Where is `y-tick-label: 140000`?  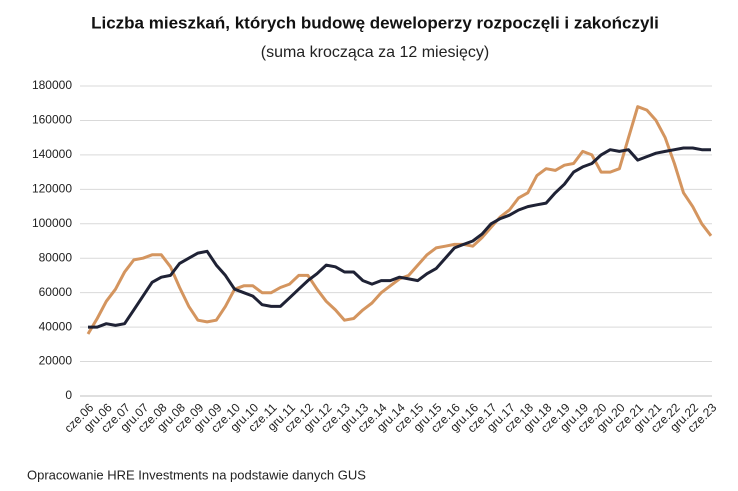 y-tick-label: 140000 is located at coordinates (52, 154).